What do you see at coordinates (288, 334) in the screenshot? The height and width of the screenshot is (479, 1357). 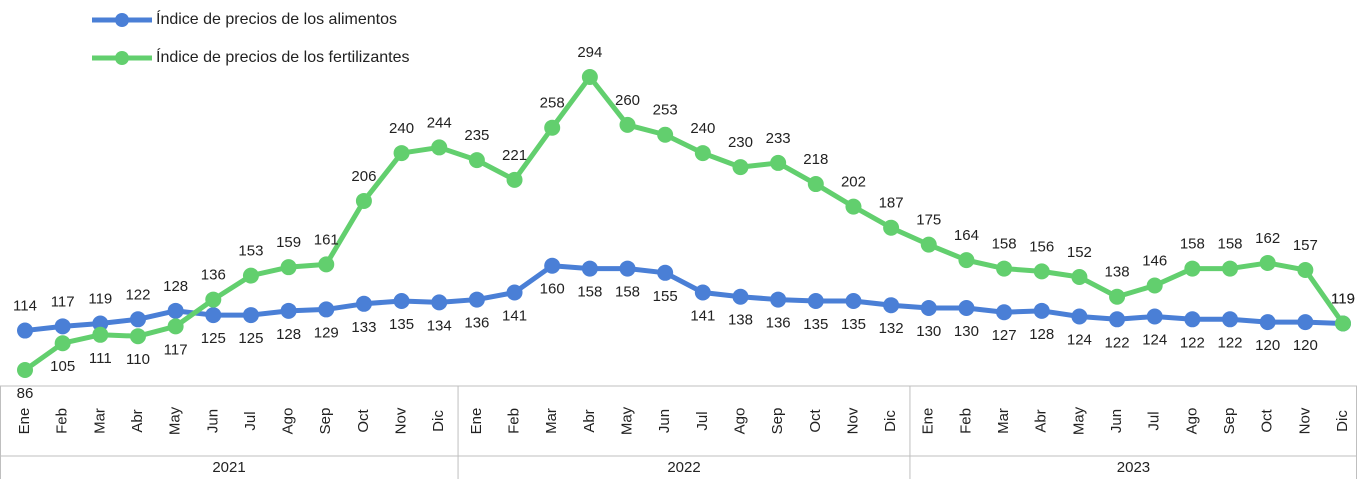 I see `data-label: 128` at bounding box center [288, 334].